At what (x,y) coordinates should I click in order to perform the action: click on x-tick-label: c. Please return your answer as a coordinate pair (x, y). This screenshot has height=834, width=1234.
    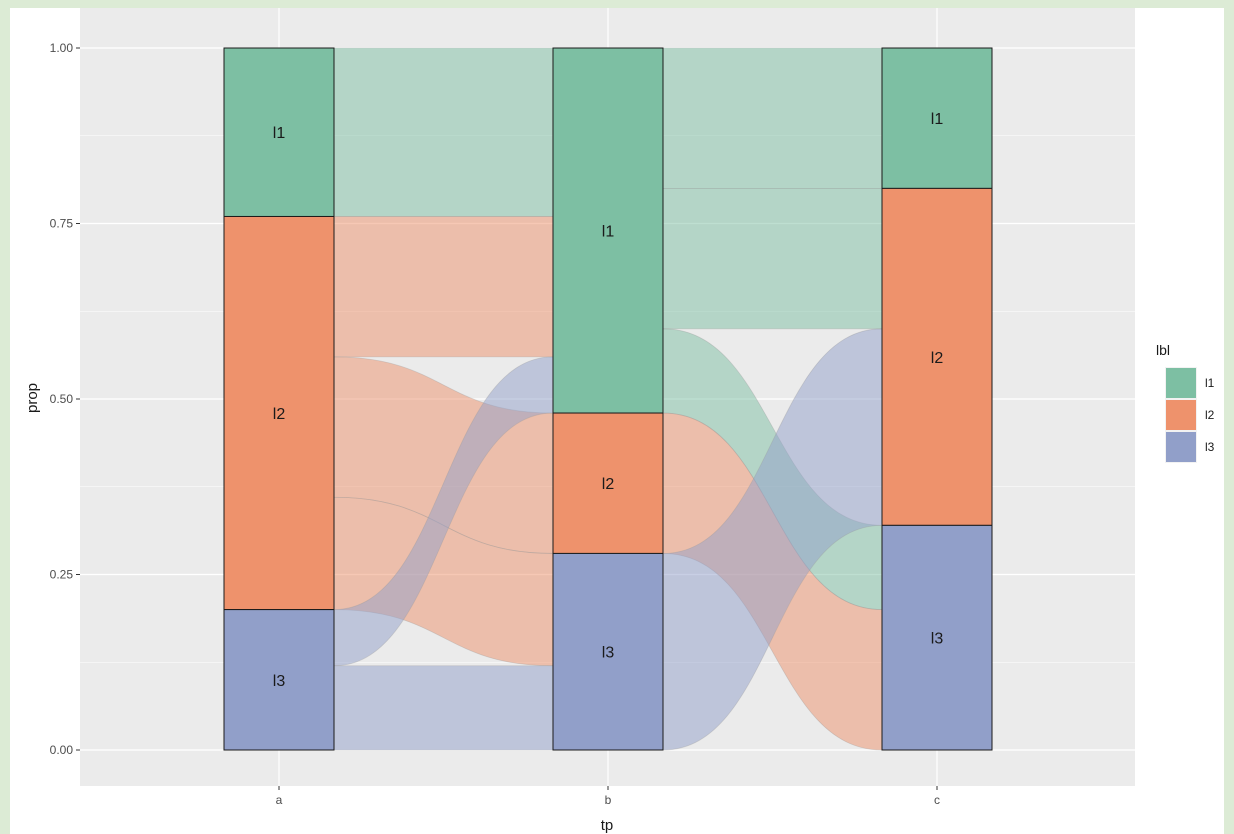
    Looking at the image, I should click on (937, 800).